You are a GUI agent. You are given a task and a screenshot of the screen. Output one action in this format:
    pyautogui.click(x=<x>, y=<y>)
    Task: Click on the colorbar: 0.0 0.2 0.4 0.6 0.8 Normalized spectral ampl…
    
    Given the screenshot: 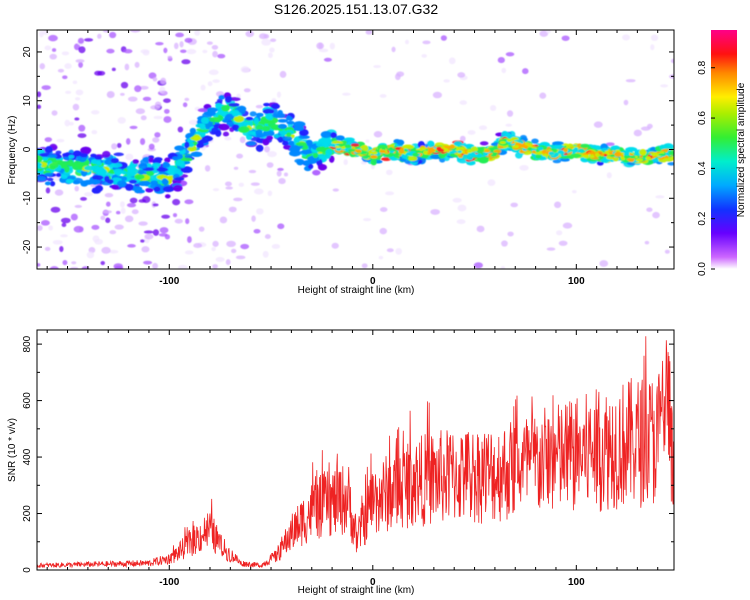 What is the action you would take?
    pyautogui.click(x=722, y=153)
    